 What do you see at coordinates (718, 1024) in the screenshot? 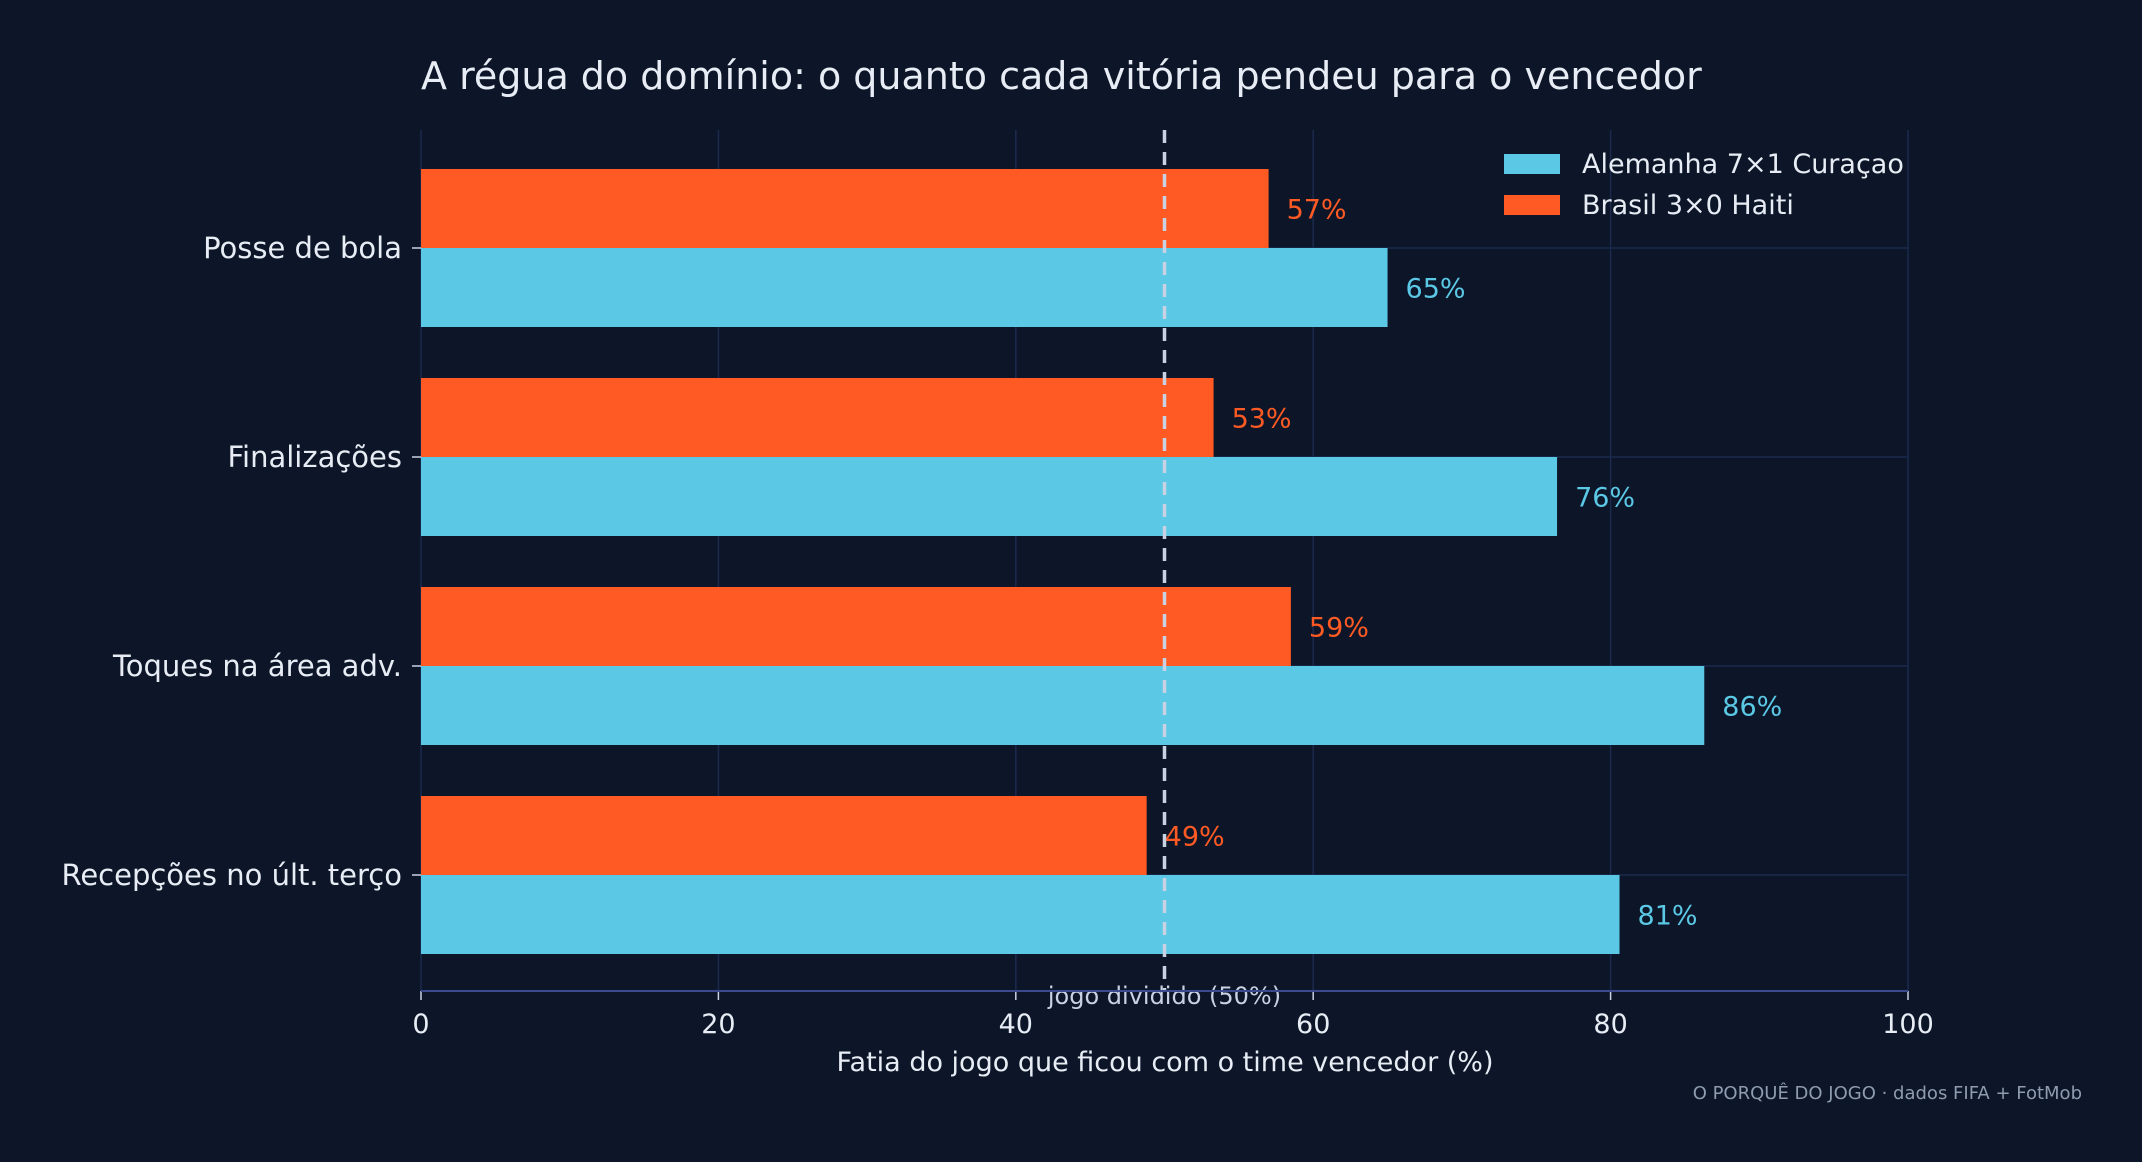
I see `x-tick-label: 20` at bounding box center [718, 1024].